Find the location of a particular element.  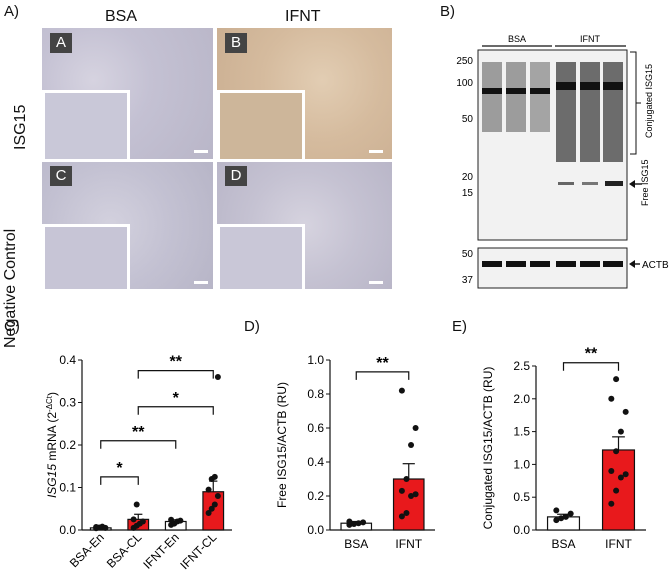

actb-label: ACTB is located at coordinates (655, 265).